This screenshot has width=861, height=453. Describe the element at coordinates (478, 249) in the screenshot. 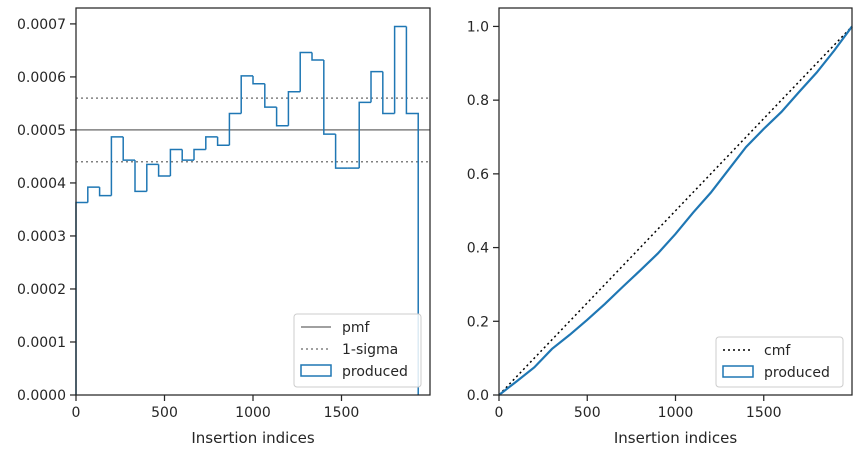

I see `y-tick-label: 0.4` at that location.